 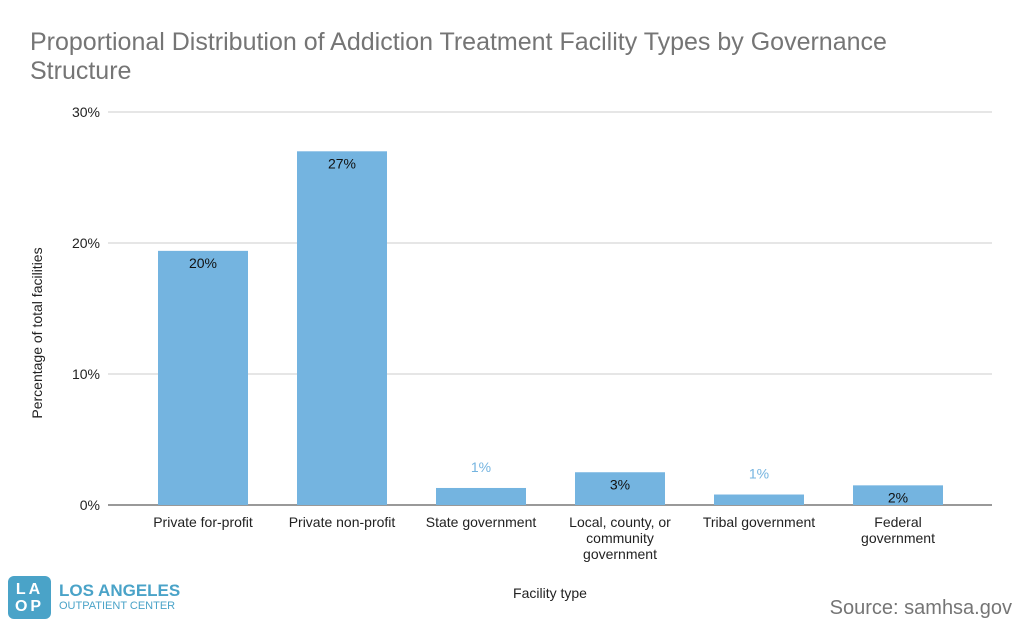 What do you see at coordinates (120, 590) in the screenshot?
I see `logo-line1: LOS ANGELES` at bounding box center [120, 590].